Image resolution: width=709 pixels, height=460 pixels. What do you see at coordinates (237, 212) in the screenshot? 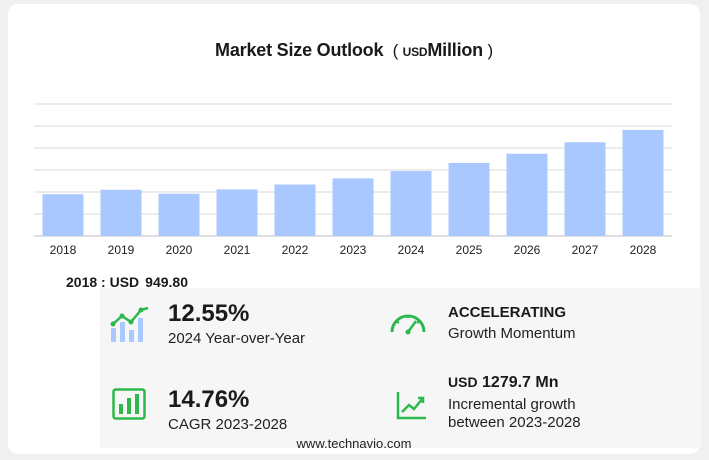
I see `bar-2021` at bounding box center [237, 212].